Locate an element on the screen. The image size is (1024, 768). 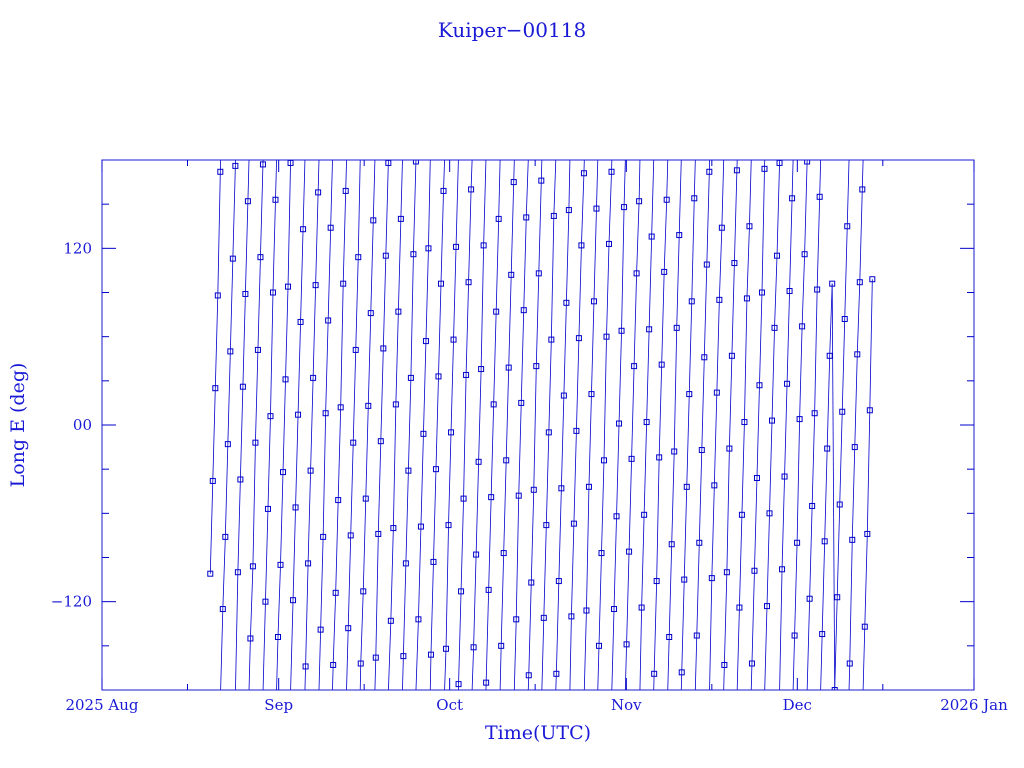
chart-title: Kuiper−00118 is located at coordinates (512, 30).